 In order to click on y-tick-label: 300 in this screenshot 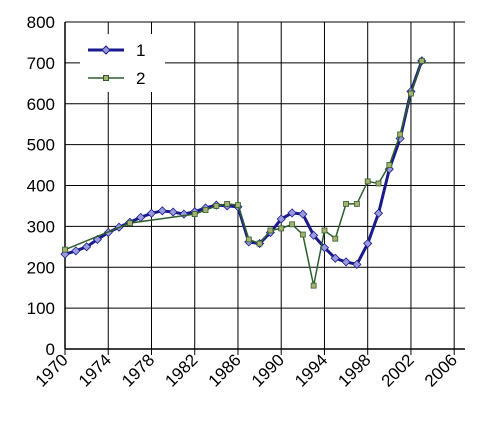, I will do `click(41, 226)`.